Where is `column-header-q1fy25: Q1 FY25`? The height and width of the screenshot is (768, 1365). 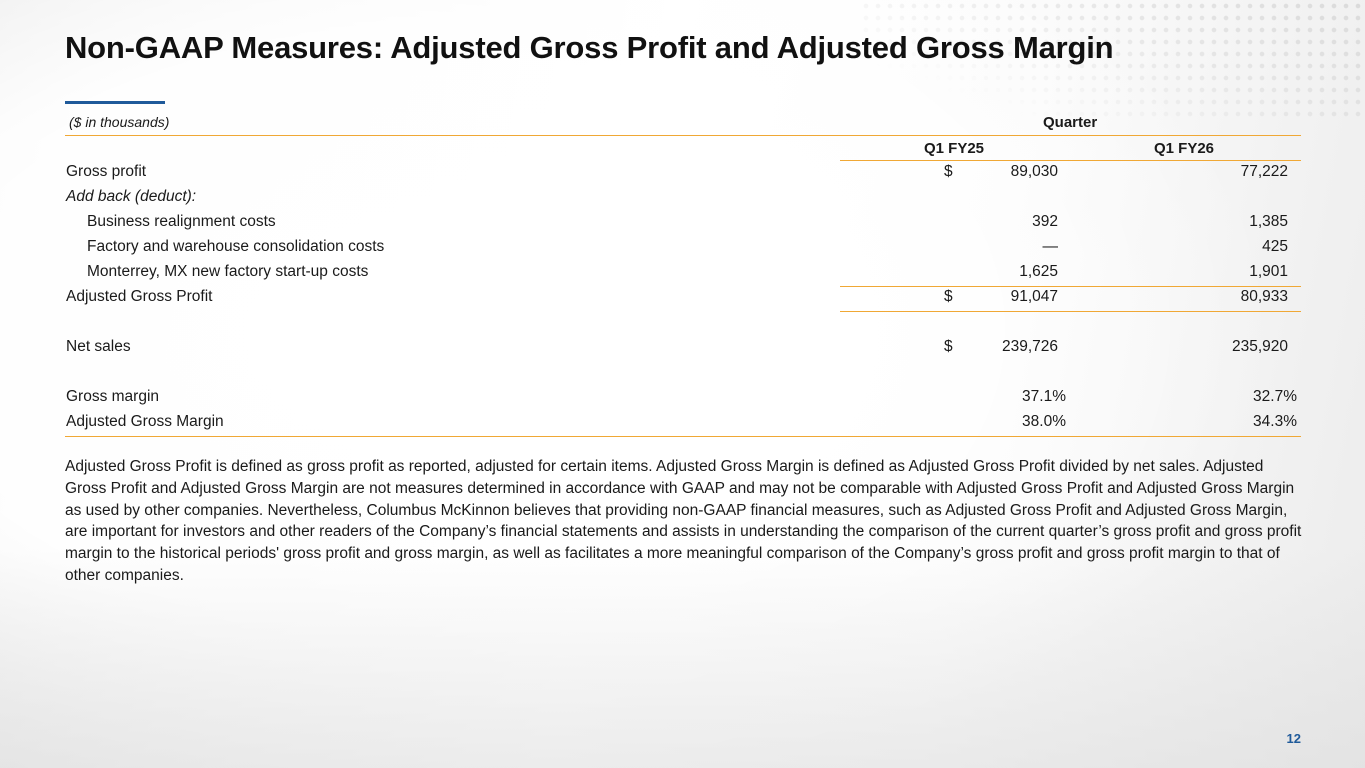 column-header-q1fy25: Q1 FY25 is located at coordinates (954, 148).